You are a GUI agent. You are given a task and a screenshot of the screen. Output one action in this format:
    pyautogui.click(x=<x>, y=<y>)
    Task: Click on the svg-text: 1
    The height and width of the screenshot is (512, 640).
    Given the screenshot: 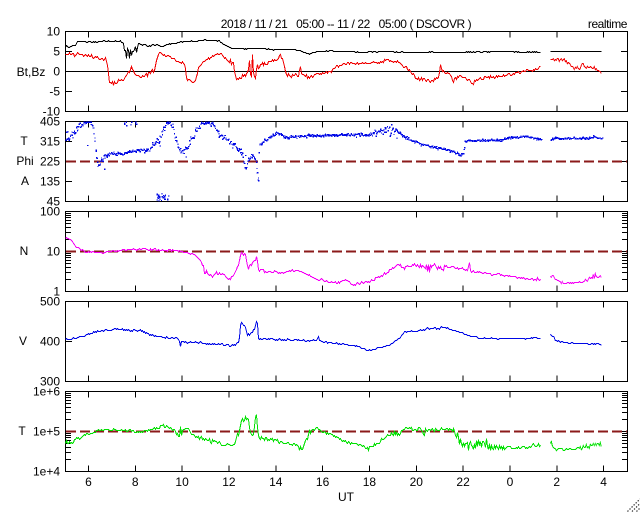 What is the action you would take?
    pyautogui.click(x=56, y=292)
    